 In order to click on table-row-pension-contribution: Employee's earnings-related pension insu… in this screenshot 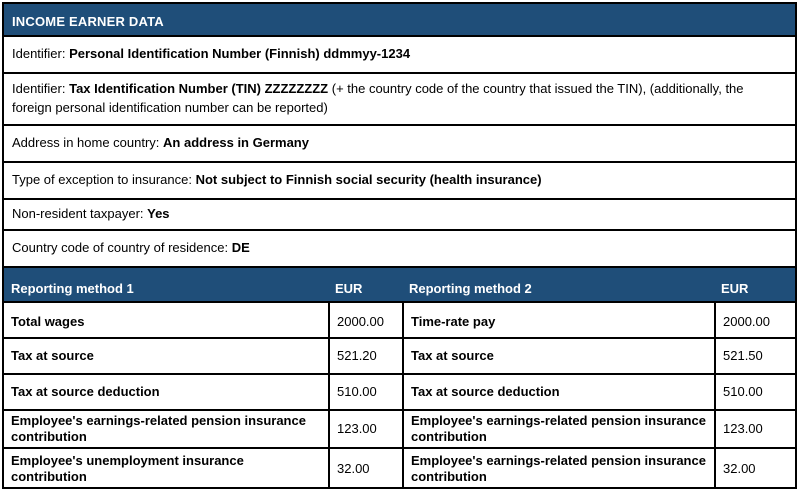, I will do `click(399, 430)`.